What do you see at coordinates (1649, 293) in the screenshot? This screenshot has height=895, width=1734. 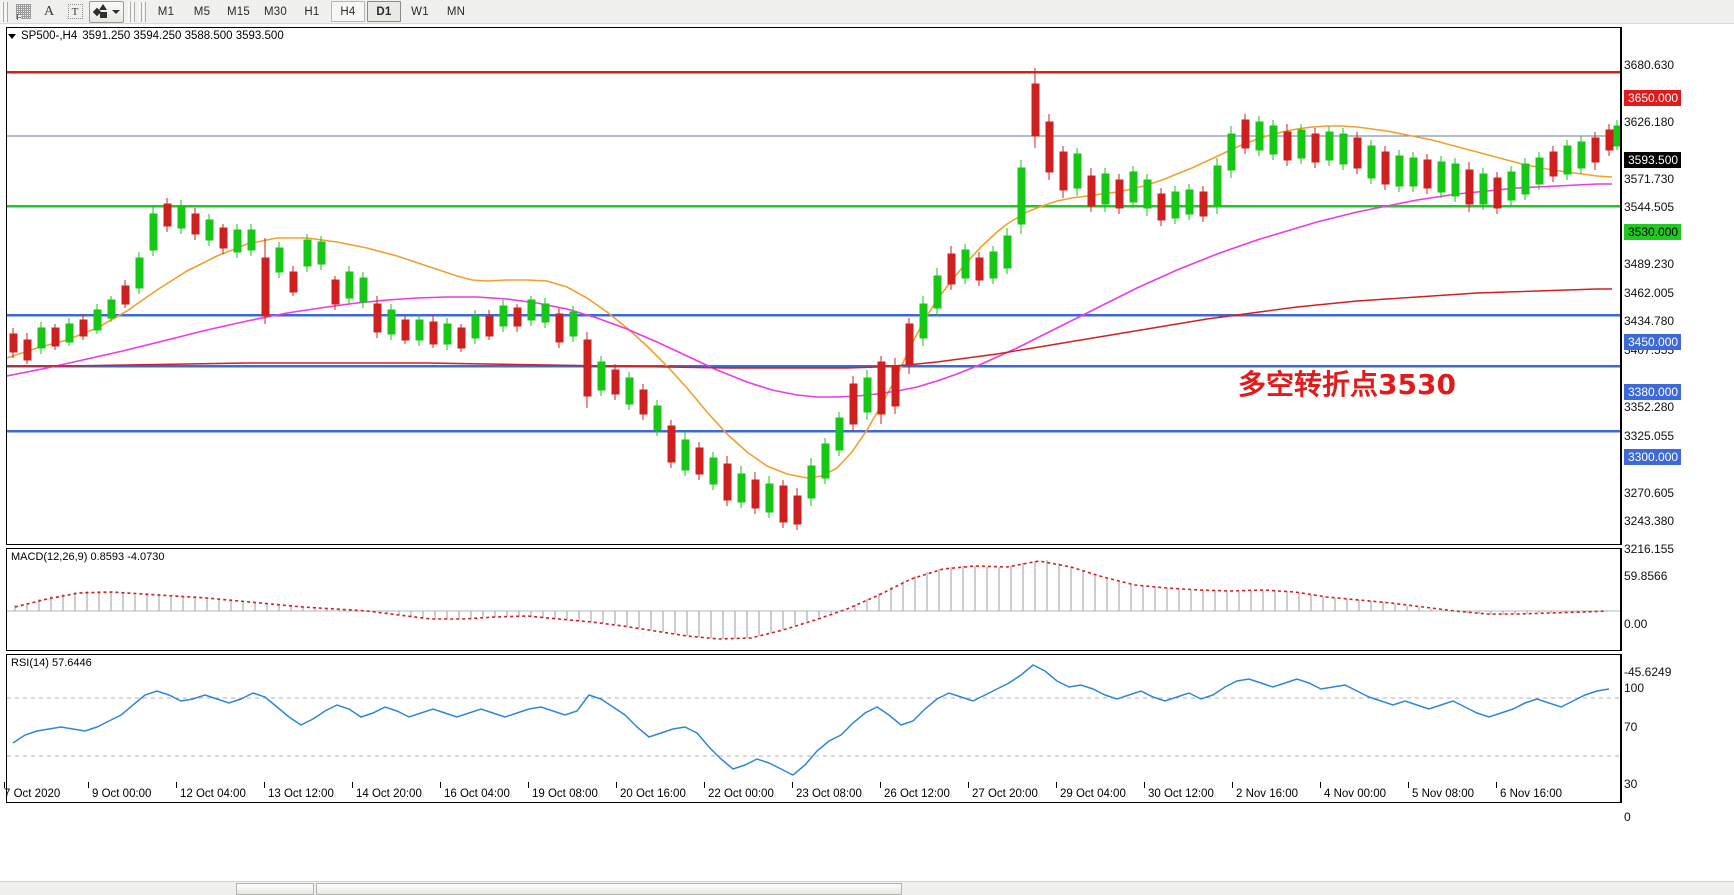 I see `y-tick: 3462.005` at bounding box center [1649, 293].